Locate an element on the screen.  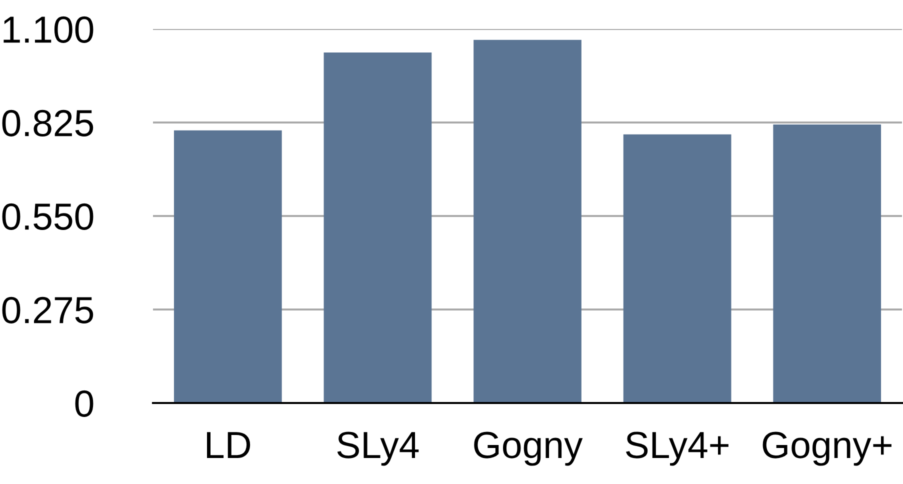
y-tick-label: 0.825 is located at coordinates (48, 123).